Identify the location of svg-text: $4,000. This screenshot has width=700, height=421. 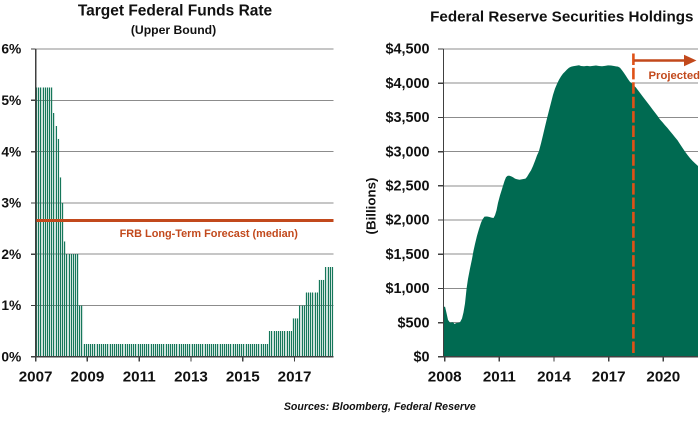
(407, 84).